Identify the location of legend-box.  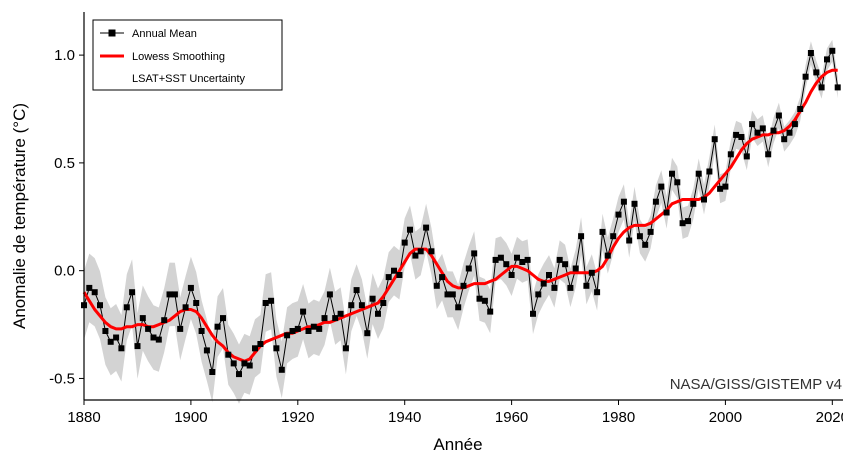
(187, 55).